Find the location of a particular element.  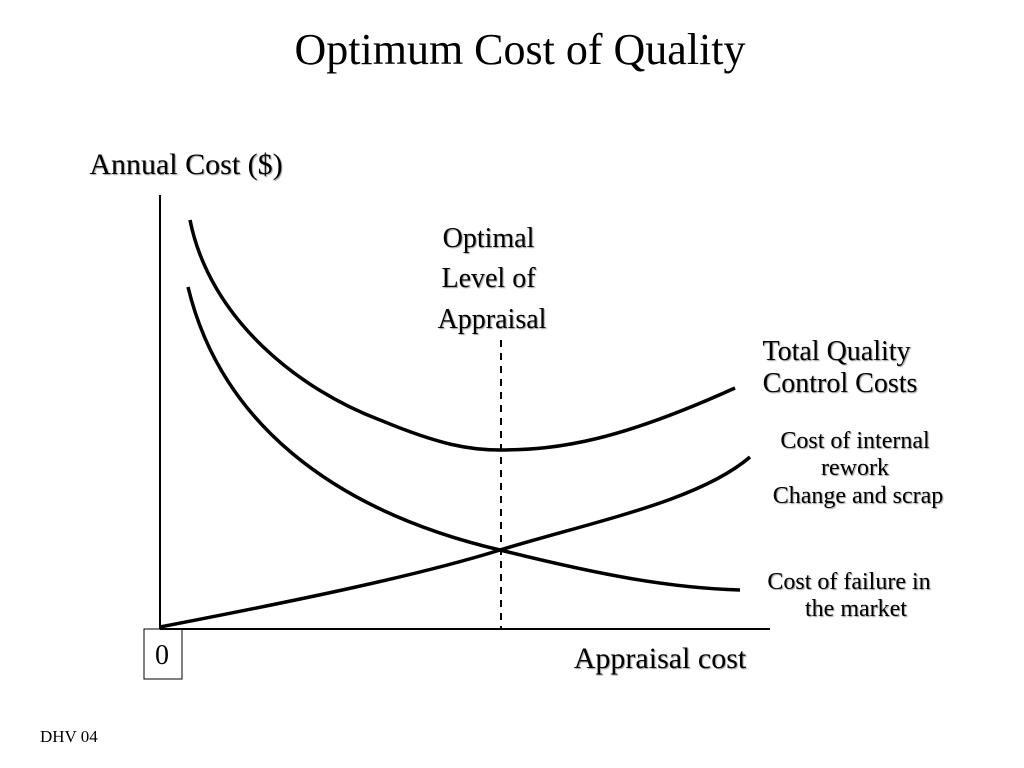

total-label: Total Quality Control Costs is located at coordinates (839, 367).